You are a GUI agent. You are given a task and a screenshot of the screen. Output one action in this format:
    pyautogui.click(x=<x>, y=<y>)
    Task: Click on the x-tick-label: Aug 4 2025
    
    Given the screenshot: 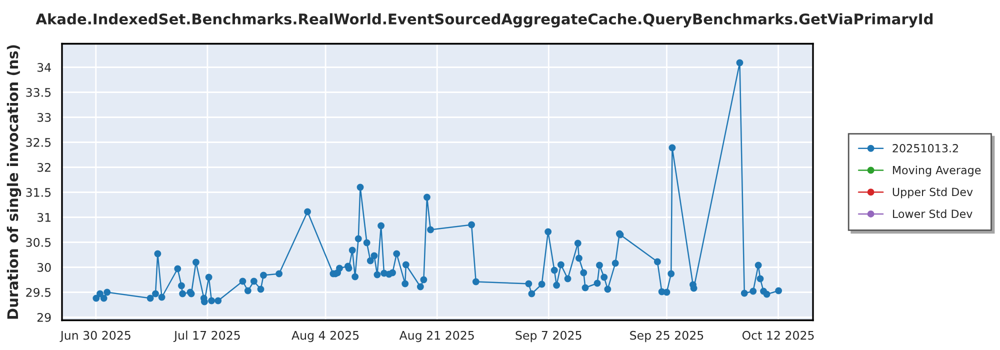 What is the action you would take?
    pyautogui.click(x=325, y=336)
    